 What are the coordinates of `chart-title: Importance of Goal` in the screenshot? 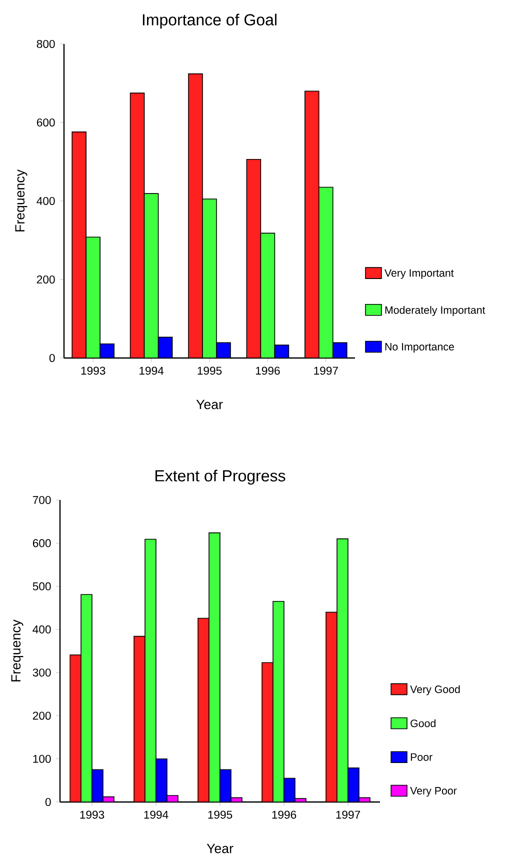 It's located at (209, 21).